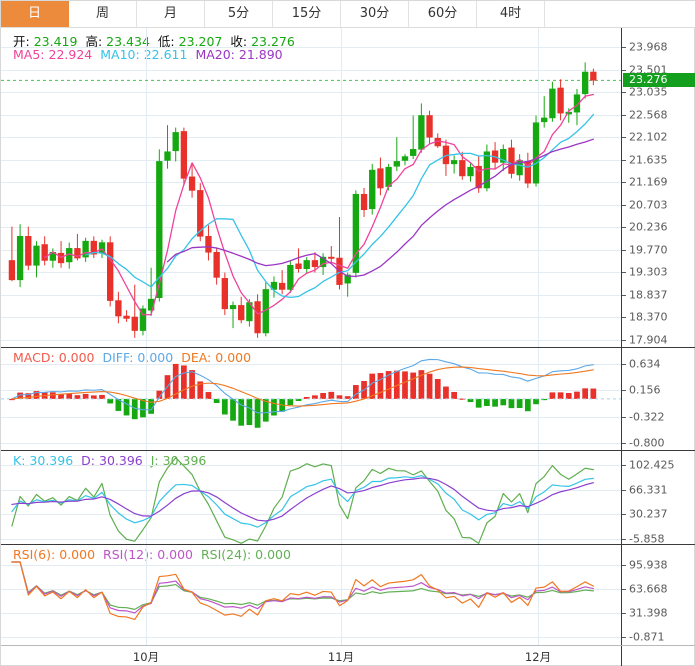 This screenshot has width=695, height=666. Describe the element at coordinates (648, 272) in the screenshot. I see `axis-label: 19.303` at that location.